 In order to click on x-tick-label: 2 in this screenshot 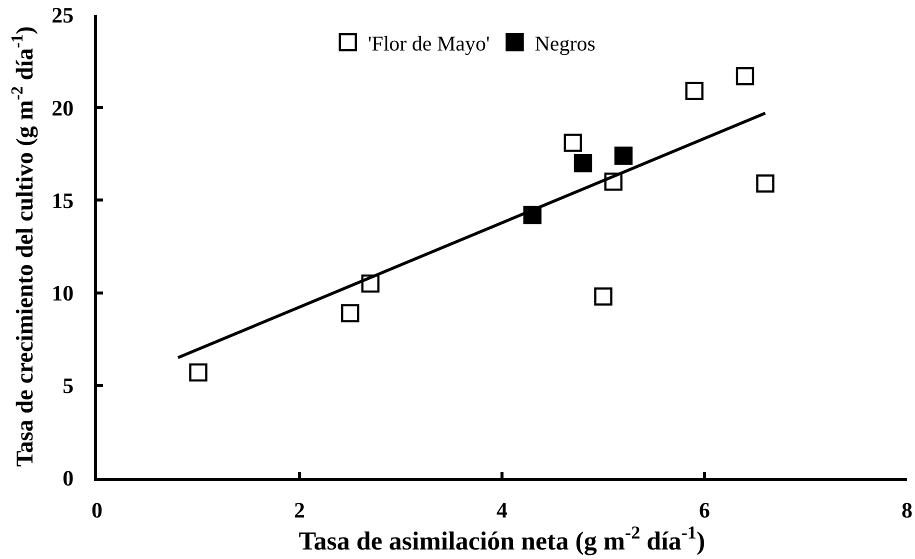, I will do `click(299, 509)`.